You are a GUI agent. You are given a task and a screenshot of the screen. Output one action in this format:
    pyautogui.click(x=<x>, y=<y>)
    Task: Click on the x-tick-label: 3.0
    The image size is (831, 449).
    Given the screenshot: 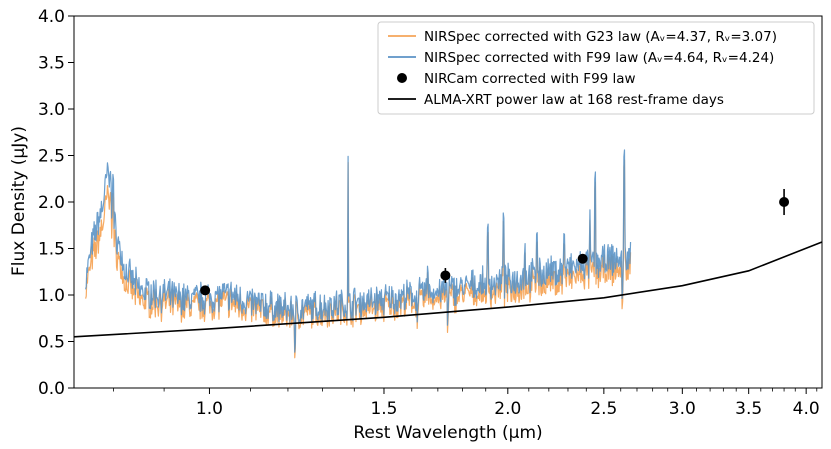 What is the action you would take?
    pyautogui.click(x=682, y=409)
    